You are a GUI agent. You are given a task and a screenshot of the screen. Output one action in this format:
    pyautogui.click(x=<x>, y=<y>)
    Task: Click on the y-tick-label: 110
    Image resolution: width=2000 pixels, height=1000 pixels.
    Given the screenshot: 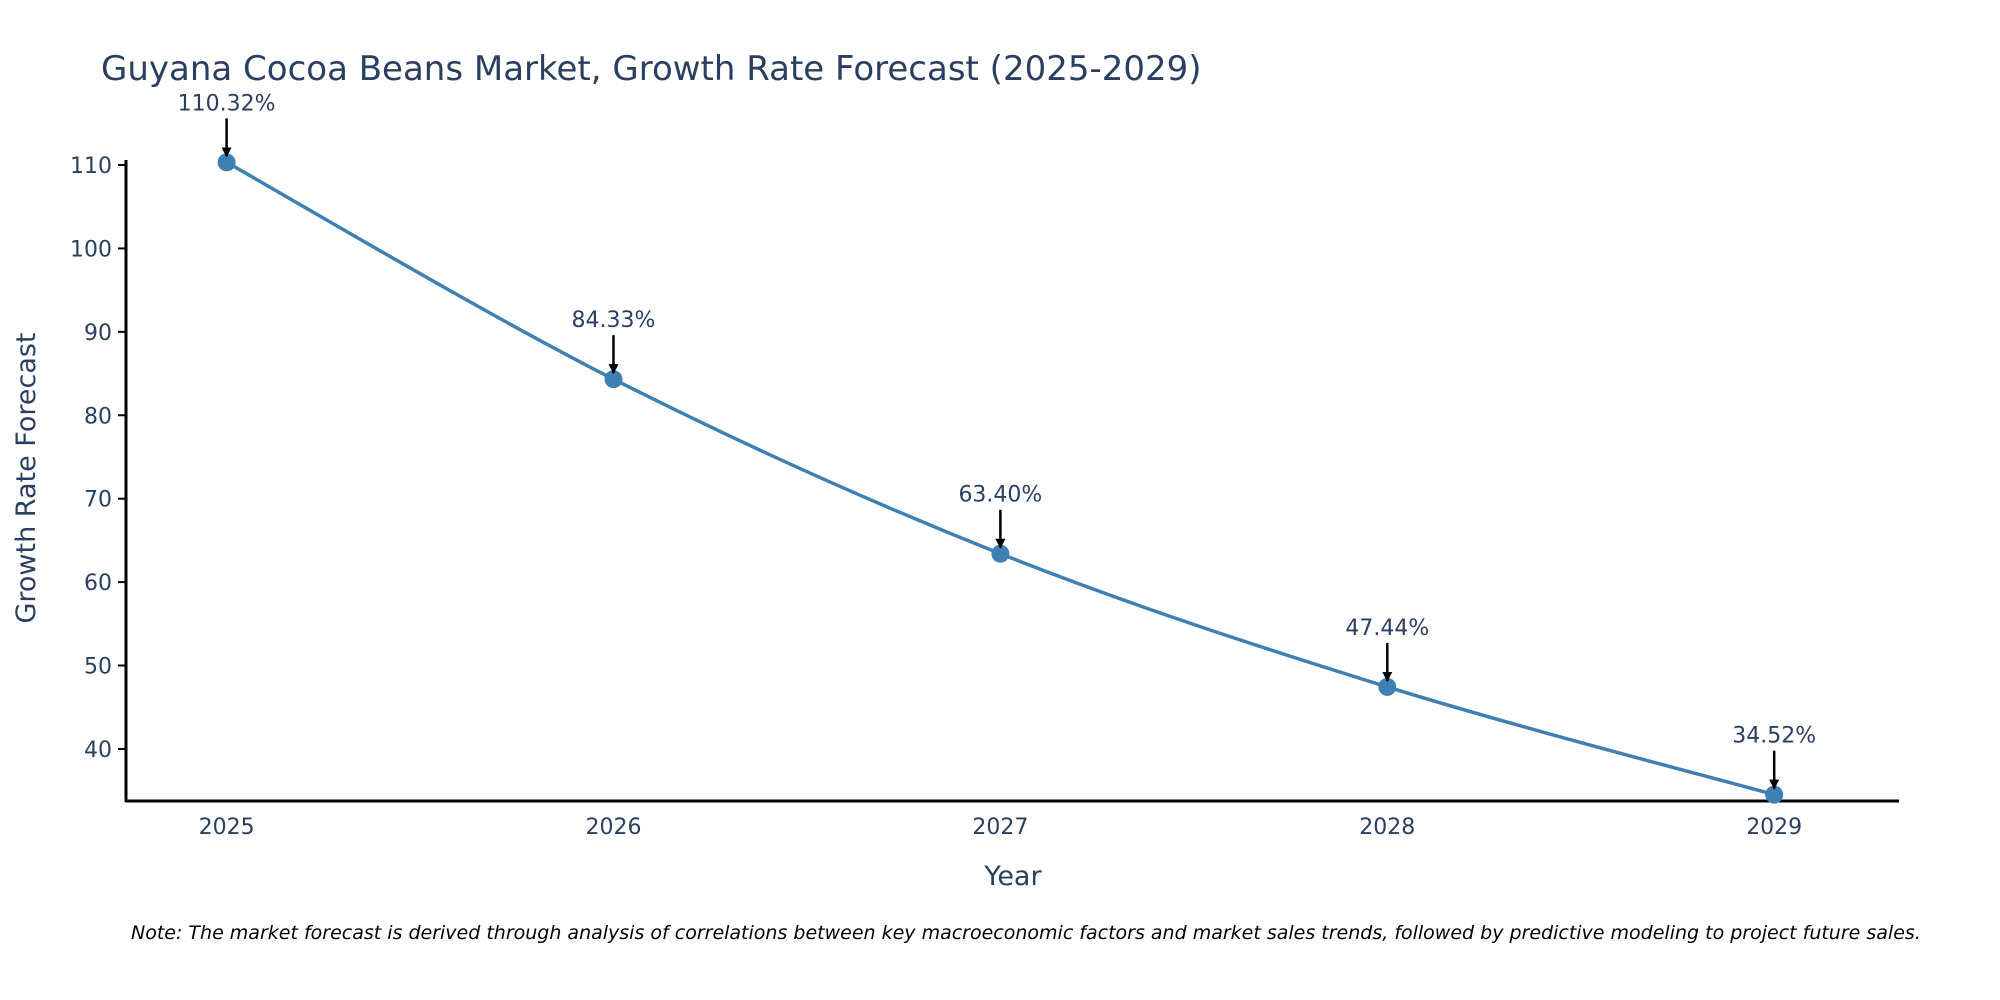 What is the action you would take?
    pyautogui.click(x=91, y=166)
    